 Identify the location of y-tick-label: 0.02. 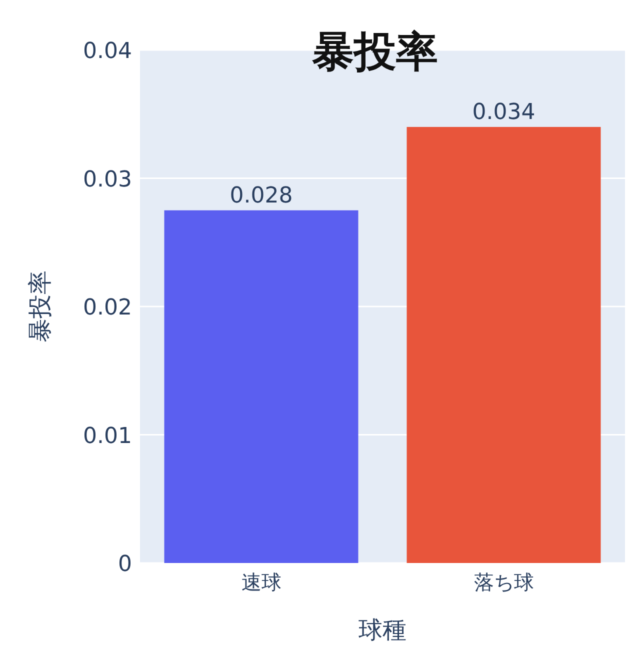
(107, 308).